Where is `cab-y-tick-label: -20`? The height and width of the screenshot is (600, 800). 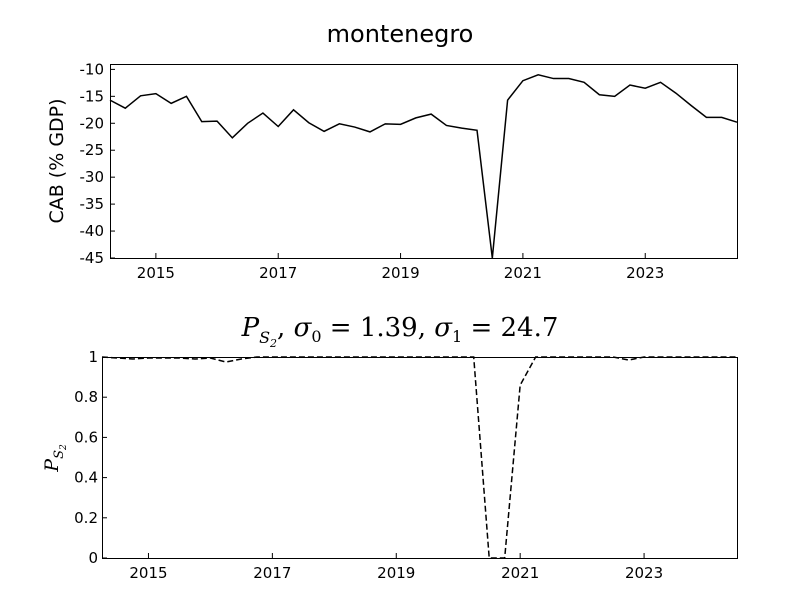 cab-y-tick-label: -20 is located at coordinates (92, 123).